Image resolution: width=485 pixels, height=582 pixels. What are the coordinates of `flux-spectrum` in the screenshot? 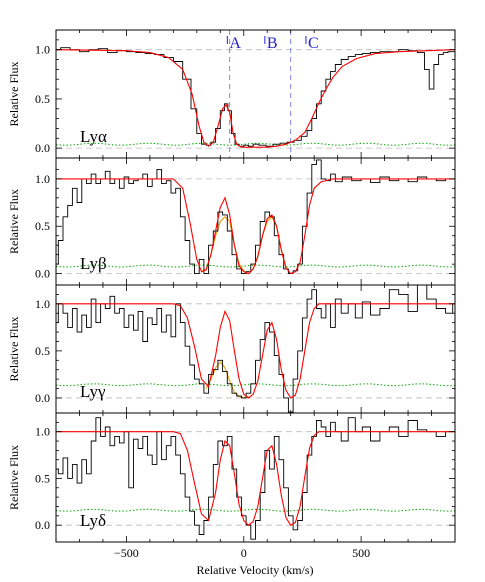 It's located at (255, 97).